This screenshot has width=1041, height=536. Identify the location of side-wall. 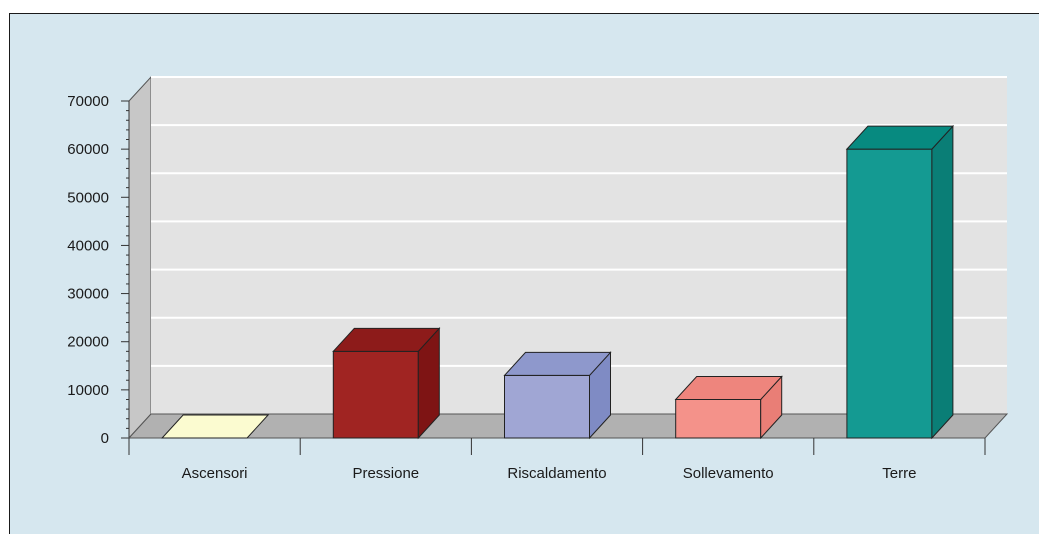
(140, 257).